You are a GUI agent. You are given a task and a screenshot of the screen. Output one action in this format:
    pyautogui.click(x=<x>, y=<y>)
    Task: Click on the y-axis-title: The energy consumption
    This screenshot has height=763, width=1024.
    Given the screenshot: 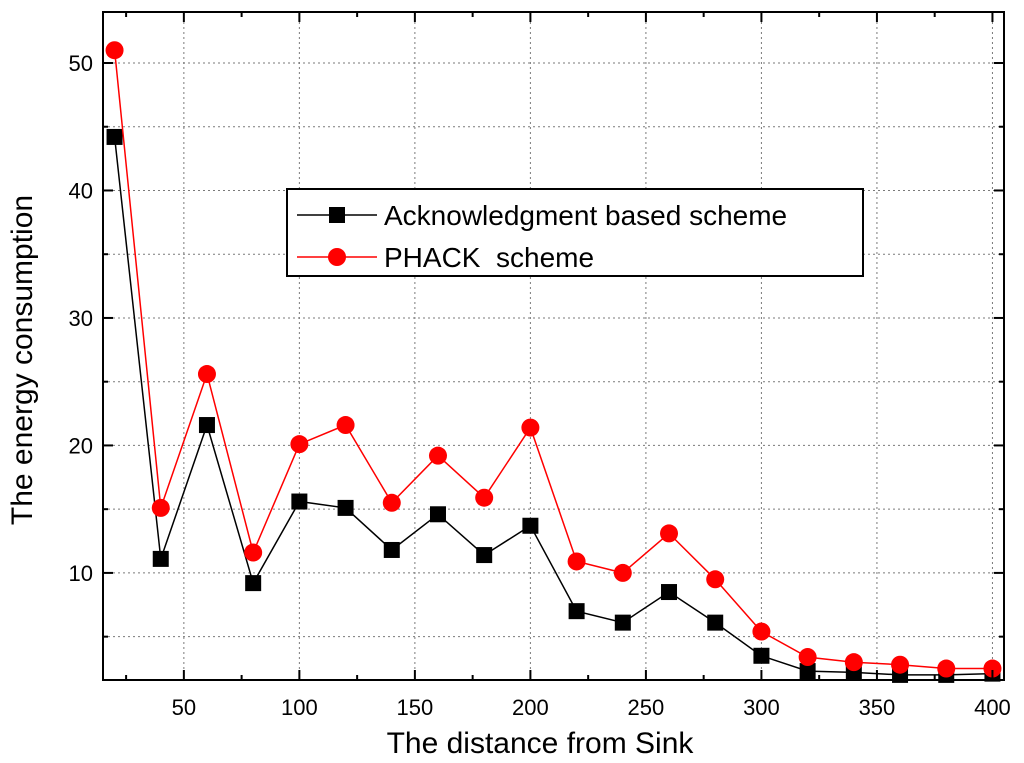 What is the action you would take?
    pyautogui.click(x=22, y=360)
    